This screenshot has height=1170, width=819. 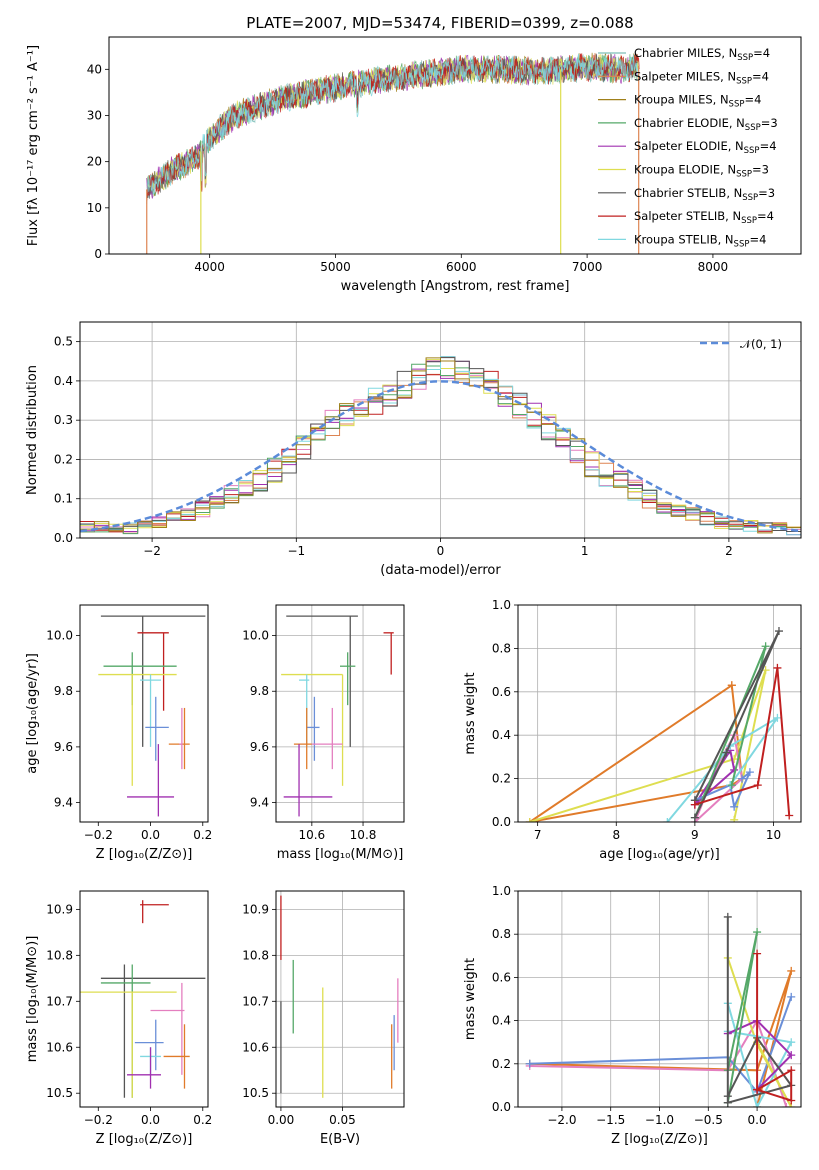 I want to click on y-tick-label: 10.9, so click(x=255, y=909).